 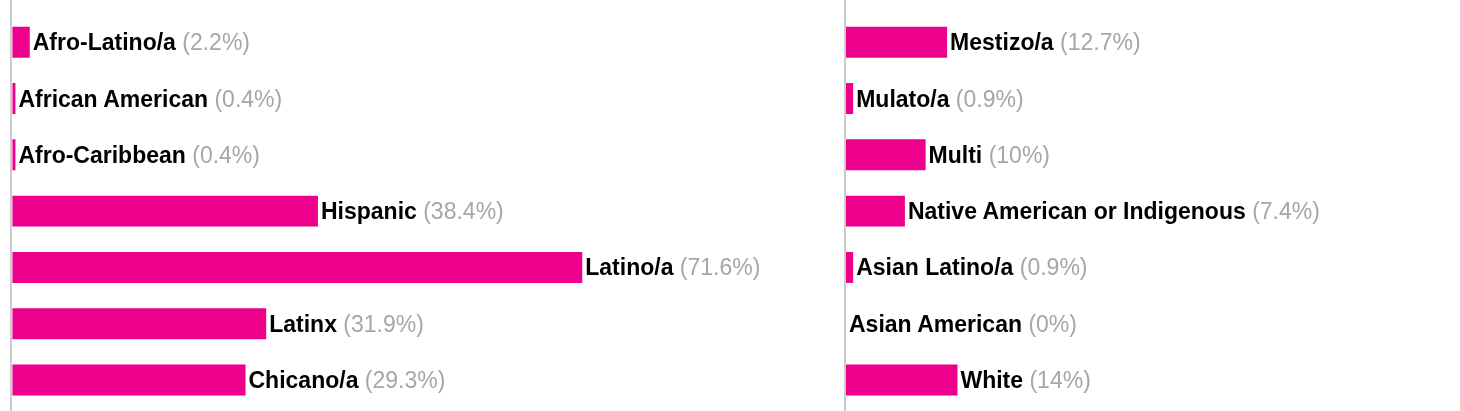 I want to click on data-label: Afro-Latino/a (2.2%), so click(x=141, y=42).